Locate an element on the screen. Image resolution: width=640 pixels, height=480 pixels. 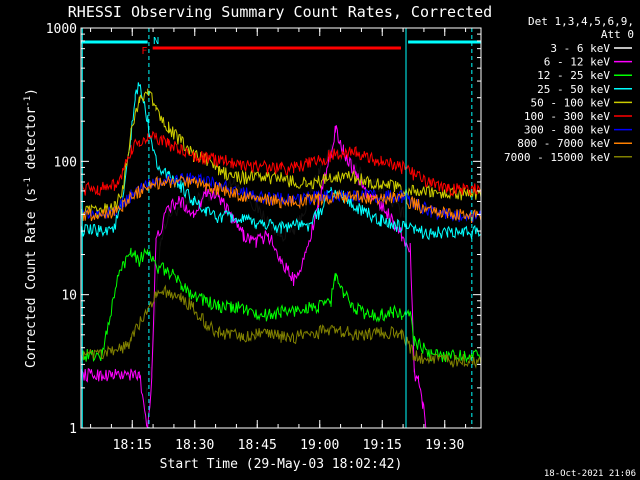
legend-label-0: 3 - 6 keV is located at coordinates (580, 48).